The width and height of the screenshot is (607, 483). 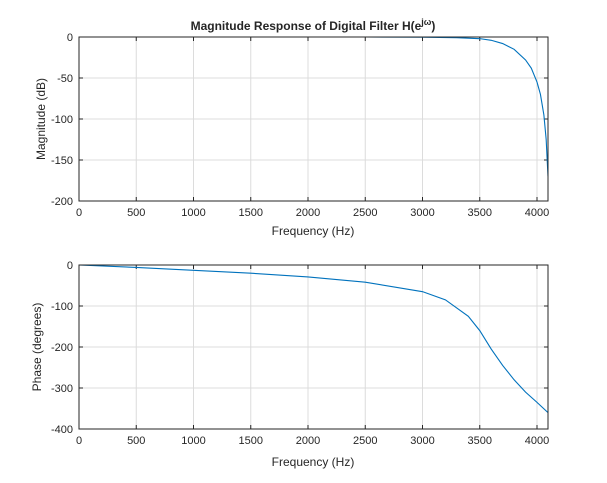 I want to click on phase-ytick-label: -100, so click(x=62, y=307).